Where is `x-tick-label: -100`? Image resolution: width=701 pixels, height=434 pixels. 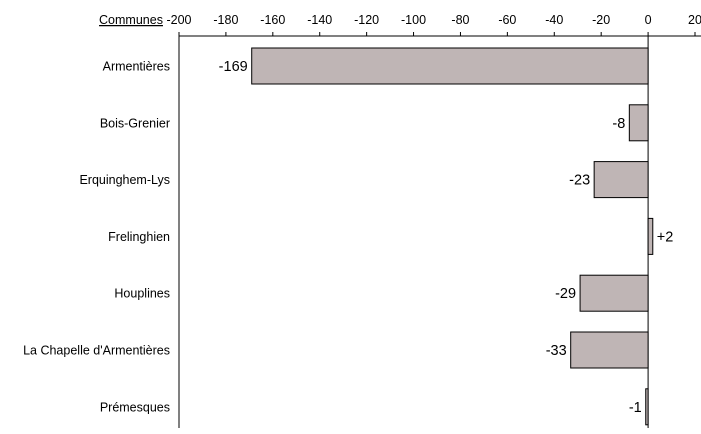
x-tick-label: -100 is located at coordinates (413, 20).